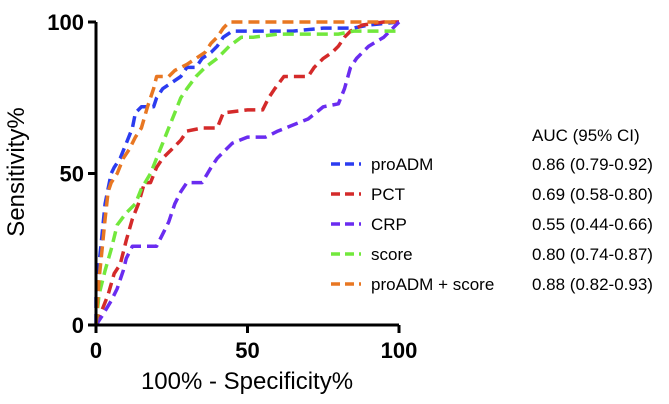 The image size is (669, 404). What do you see at coordinates (592, 194) in the screenshot?
I see `legend-auc-value: 0.69 (0.58-0.80)` at bounding box center [592, 194].